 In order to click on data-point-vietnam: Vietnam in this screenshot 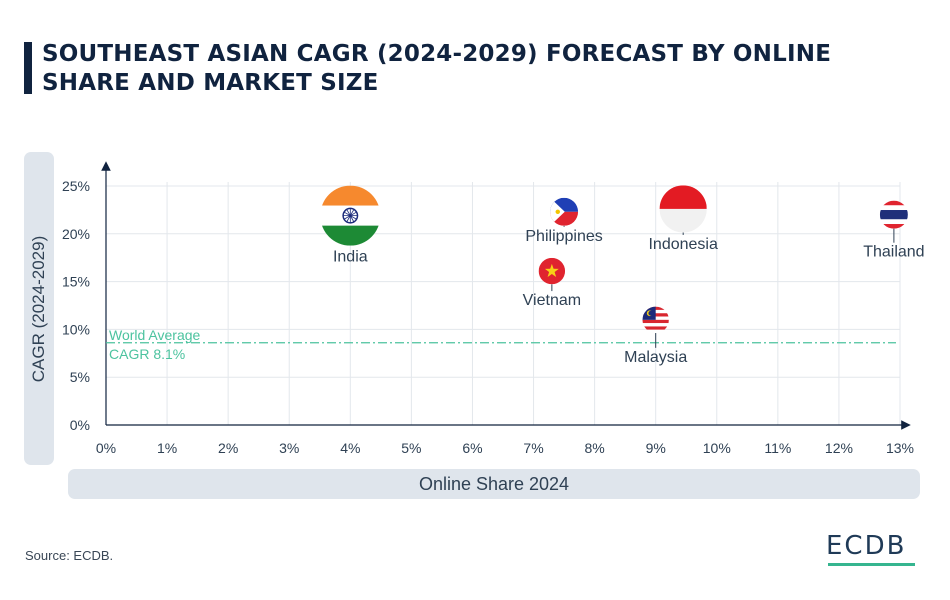, I will do `click(552, 283)`.